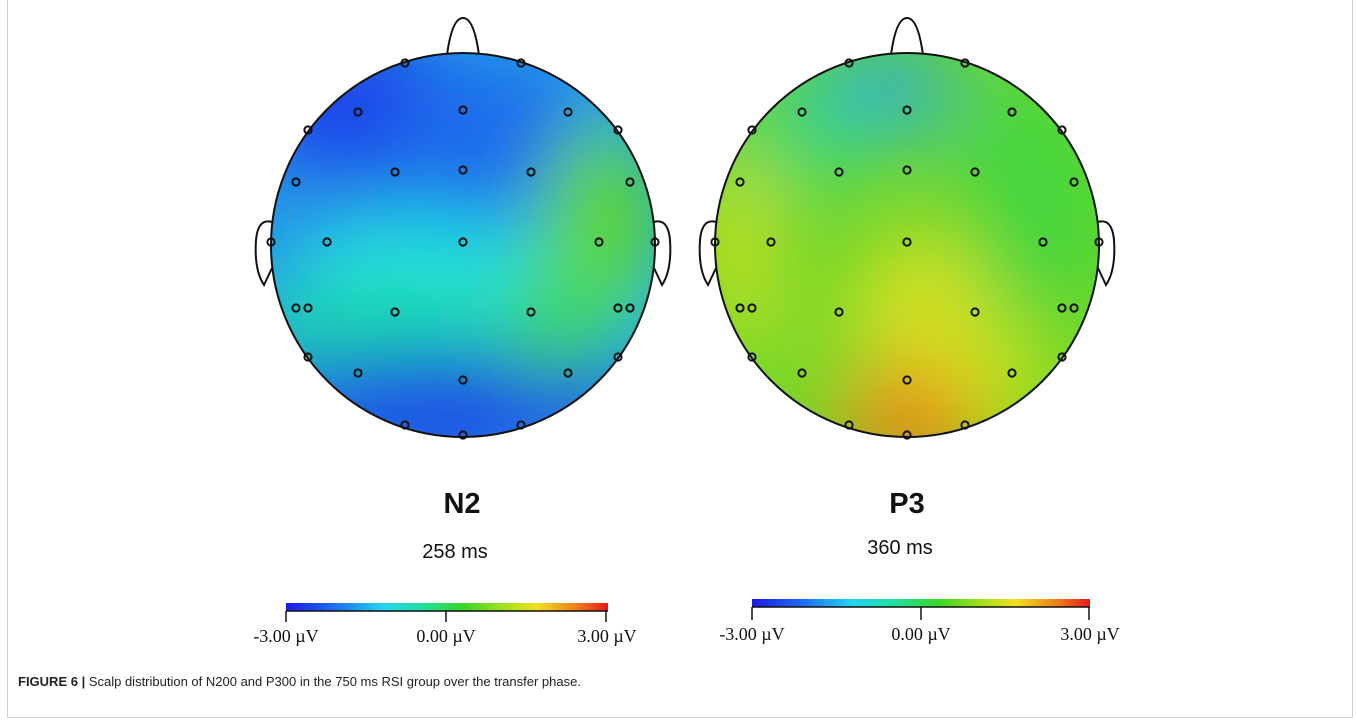  What do you see at coordinates (907, 504) in the screenshot?
I see `map-title-p3: P3` at bounding box center [907, 504].